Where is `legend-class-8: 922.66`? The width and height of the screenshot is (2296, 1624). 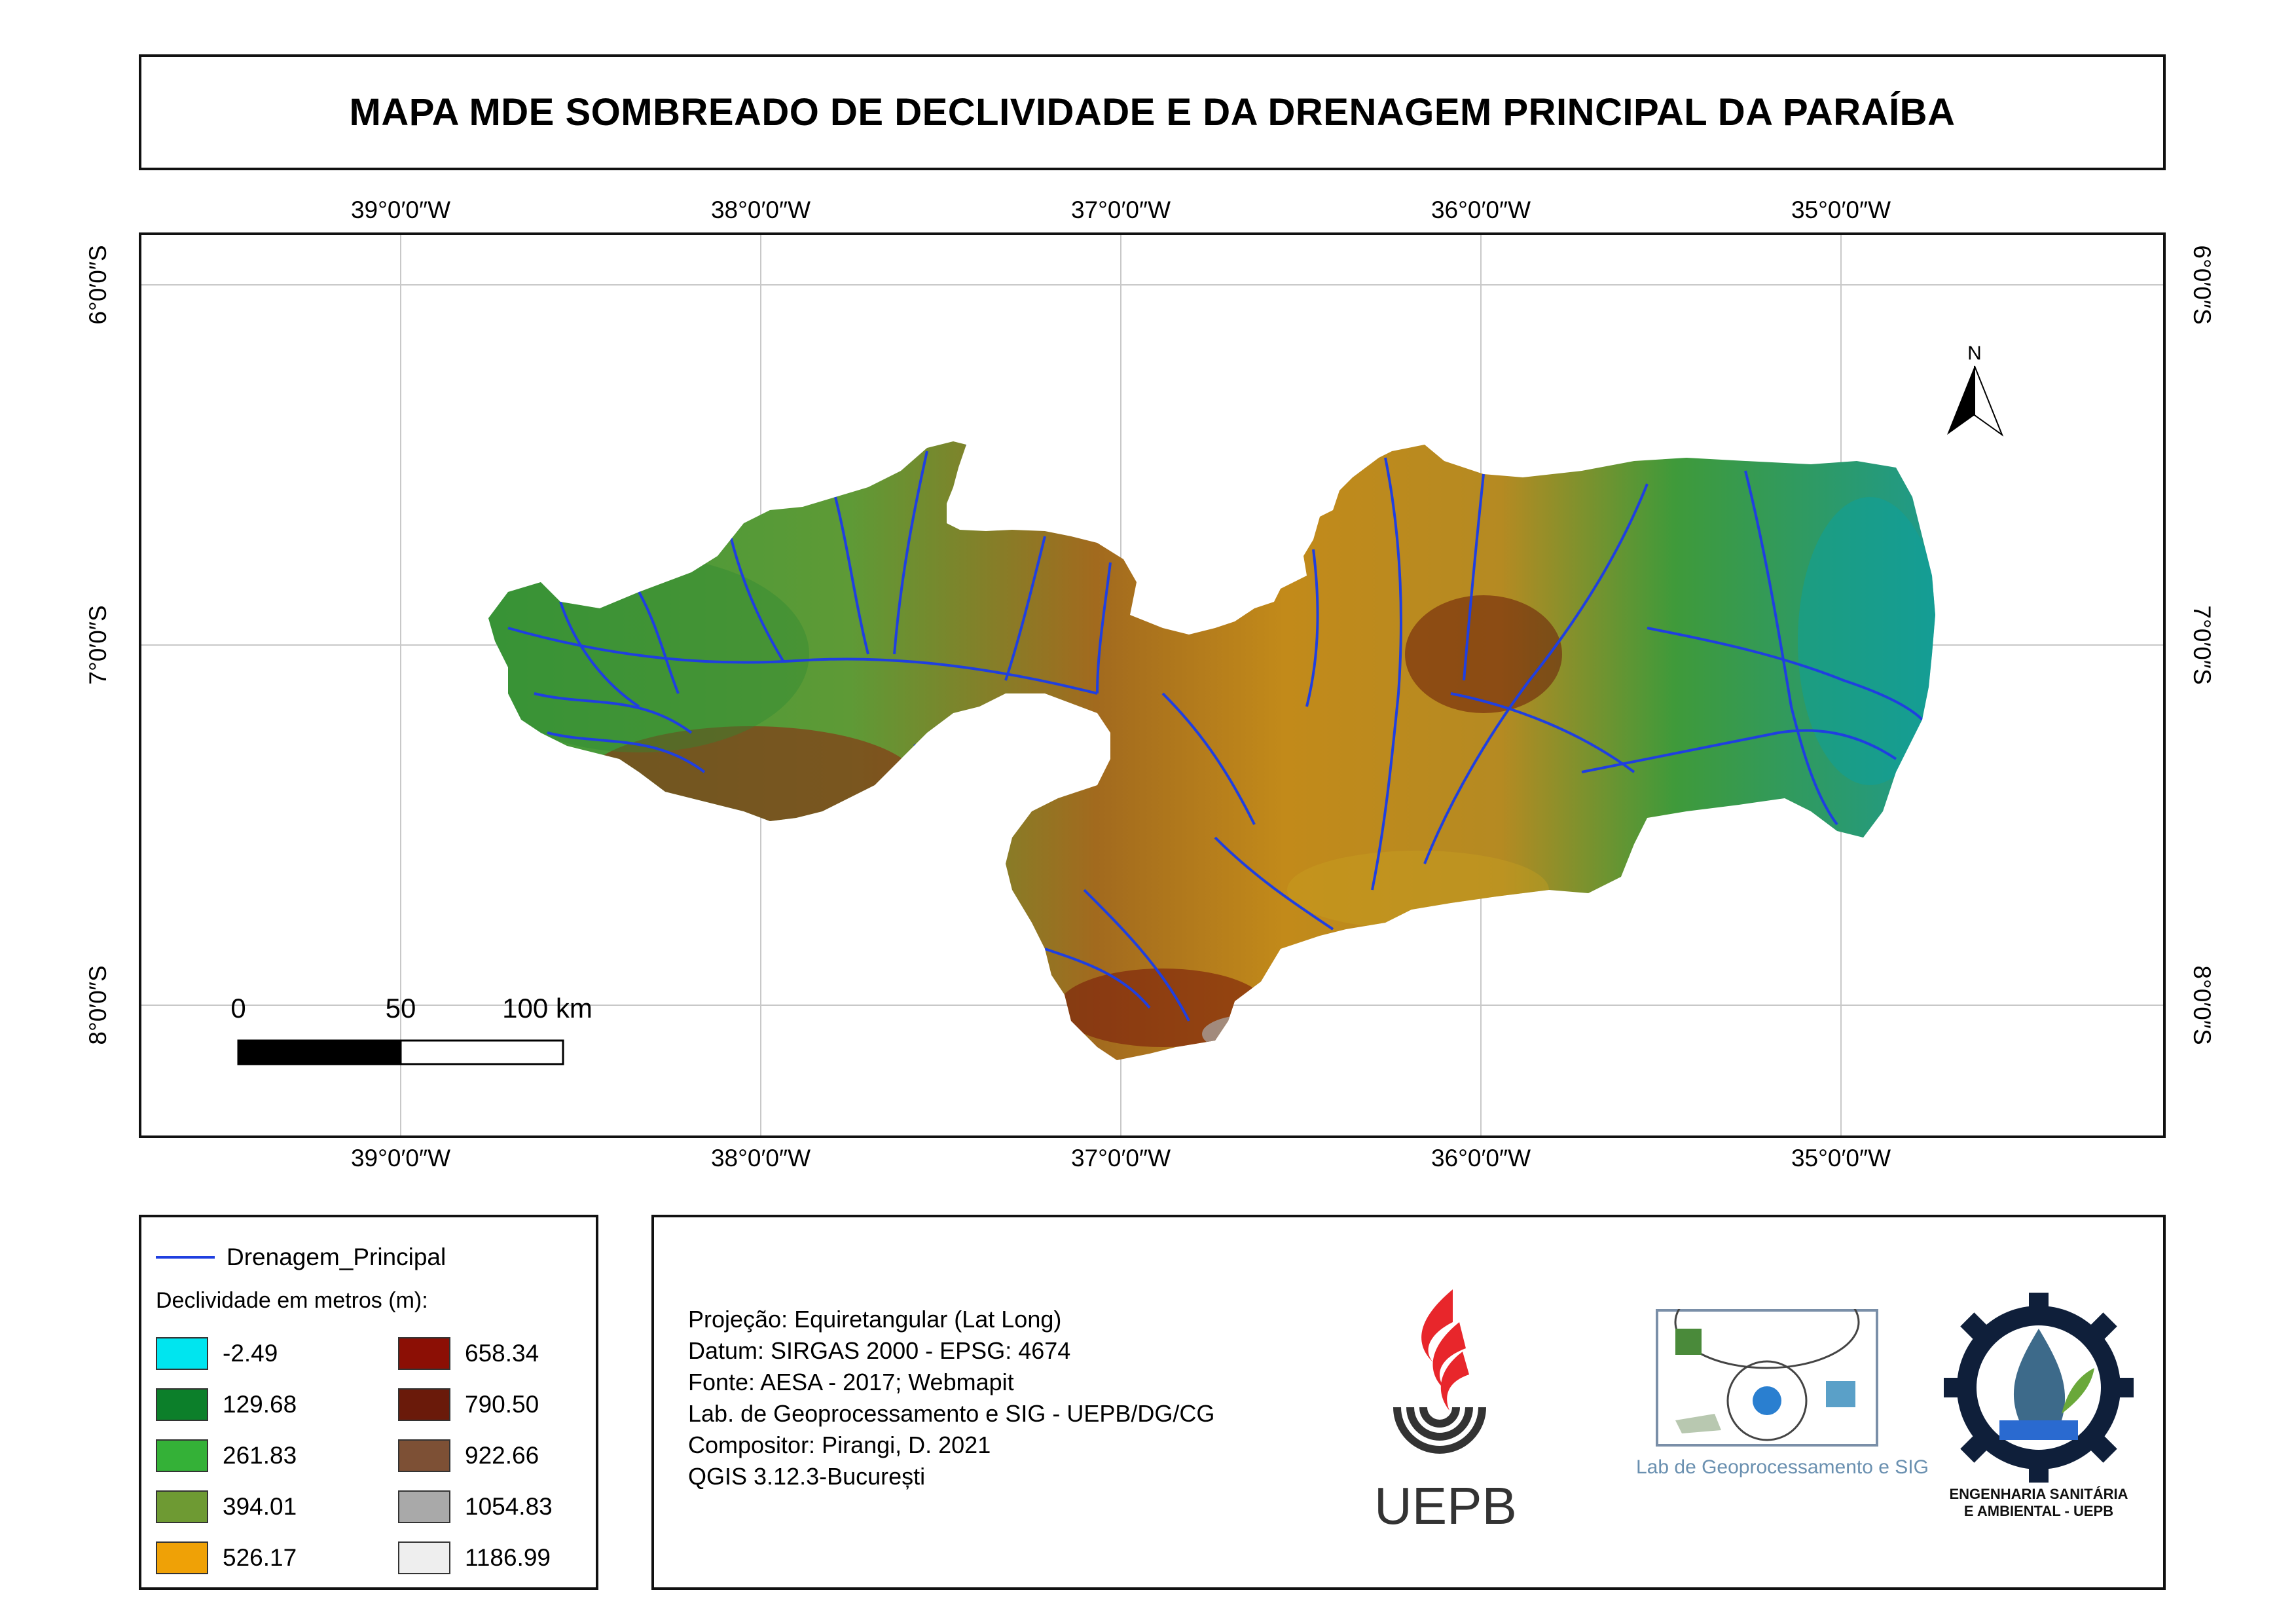
legend-class-8: 922.66 is located at coordinates (468, 1455).